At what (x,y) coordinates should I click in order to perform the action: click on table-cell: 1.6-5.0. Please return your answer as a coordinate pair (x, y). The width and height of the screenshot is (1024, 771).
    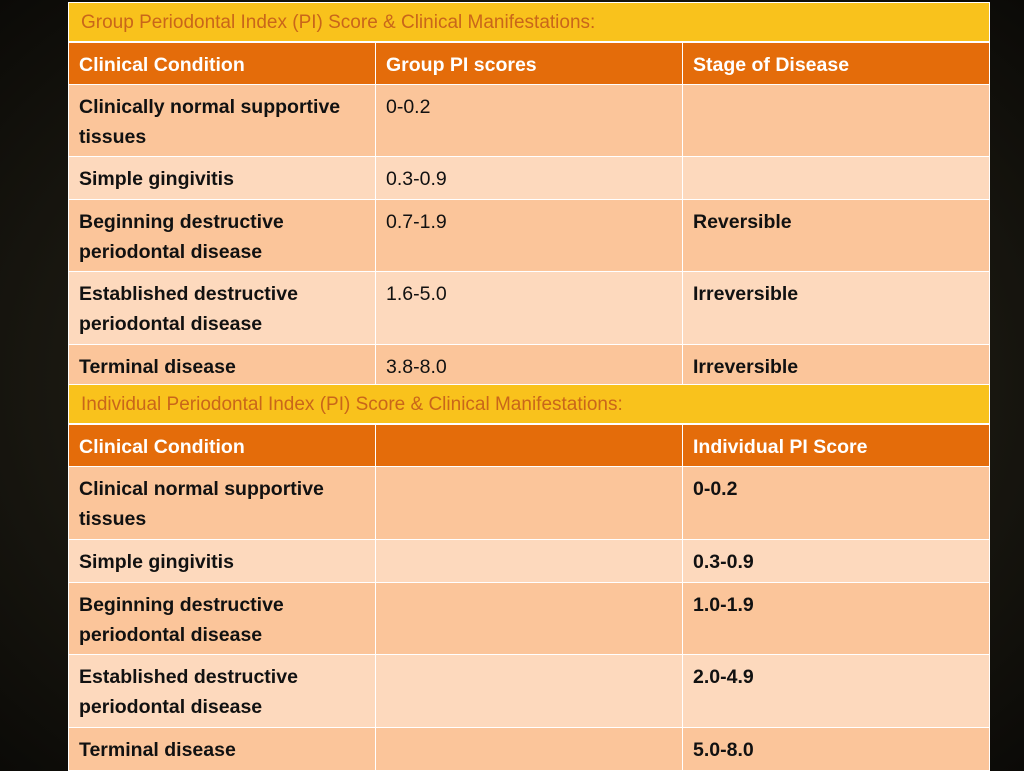
    Looking at the image, I should click on (529, 308).